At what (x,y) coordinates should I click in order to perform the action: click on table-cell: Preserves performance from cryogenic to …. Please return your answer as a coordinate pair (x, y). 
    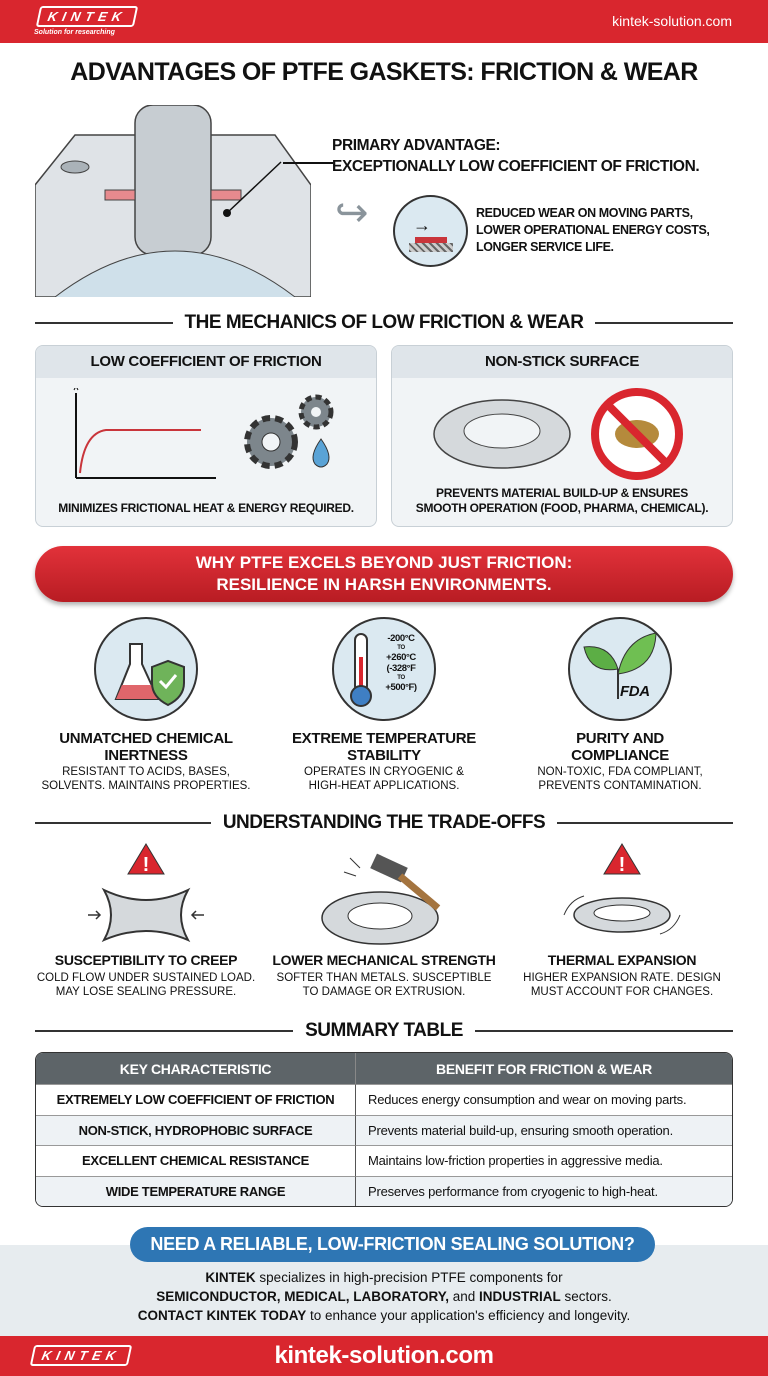
    Looking at the image, I should click on (544, 1190).